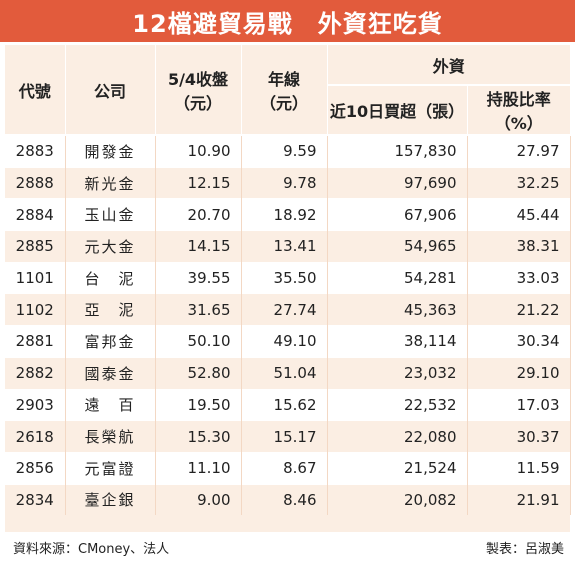 This screenshot has width=575, height=566. I want to click on table-row: 1102 亞 泥 31.65 27.74 45,363 21.22, so click(288, 309).